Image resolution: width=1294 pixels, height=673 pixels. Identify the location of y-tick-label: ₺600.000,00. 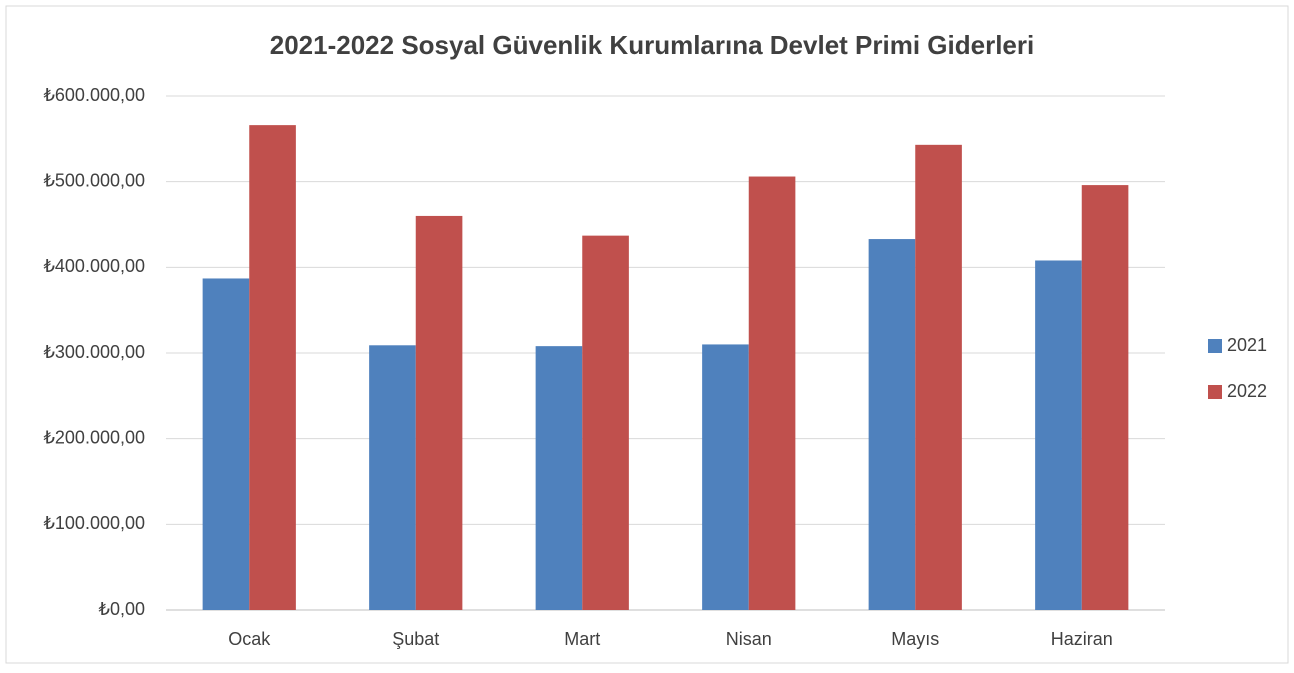
(94, 95).